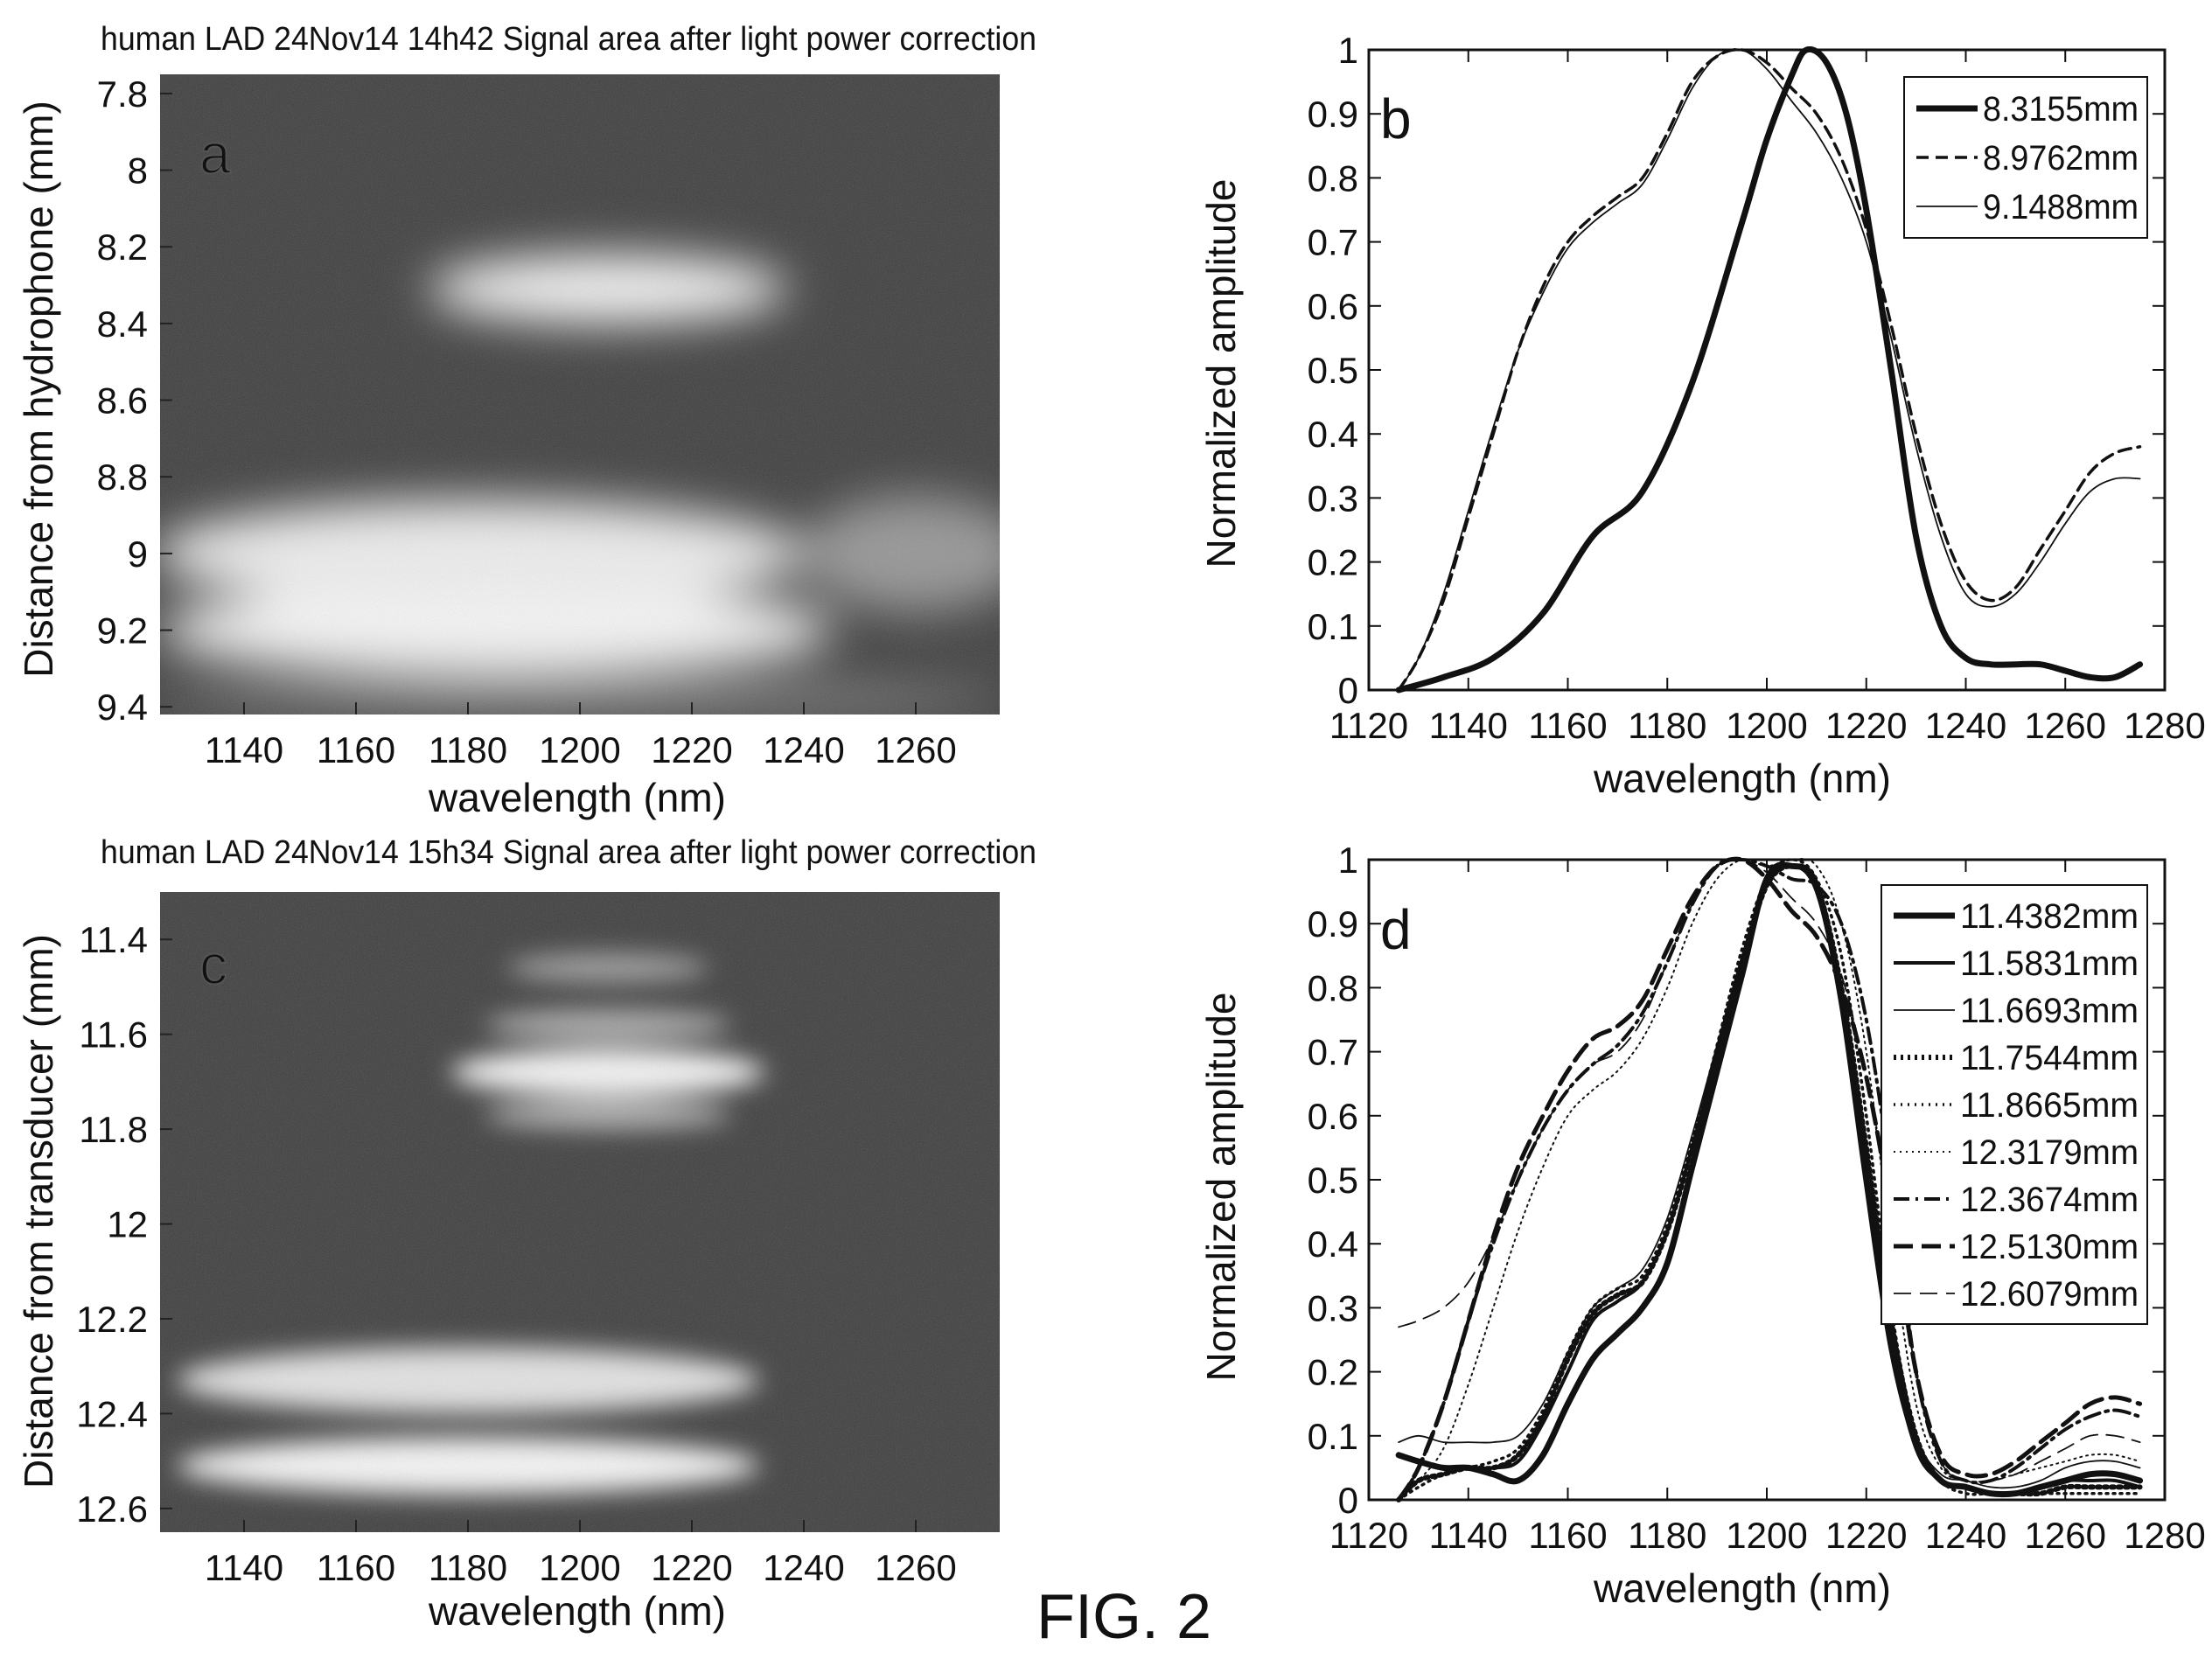 This screenshot has height=1659, width=2212. Describe the element at coordinates (123, 631) in the screenshot. I see `y-tick-label: 9.2` at that location.